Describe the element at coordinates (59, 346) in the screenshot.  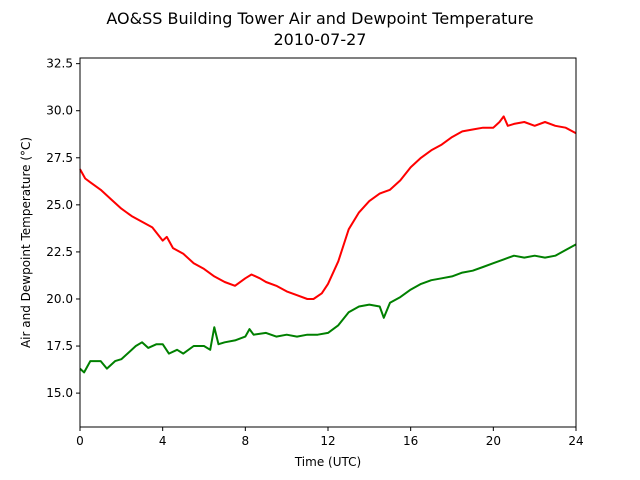
I see `y-tick-label: 17.5` at that location.